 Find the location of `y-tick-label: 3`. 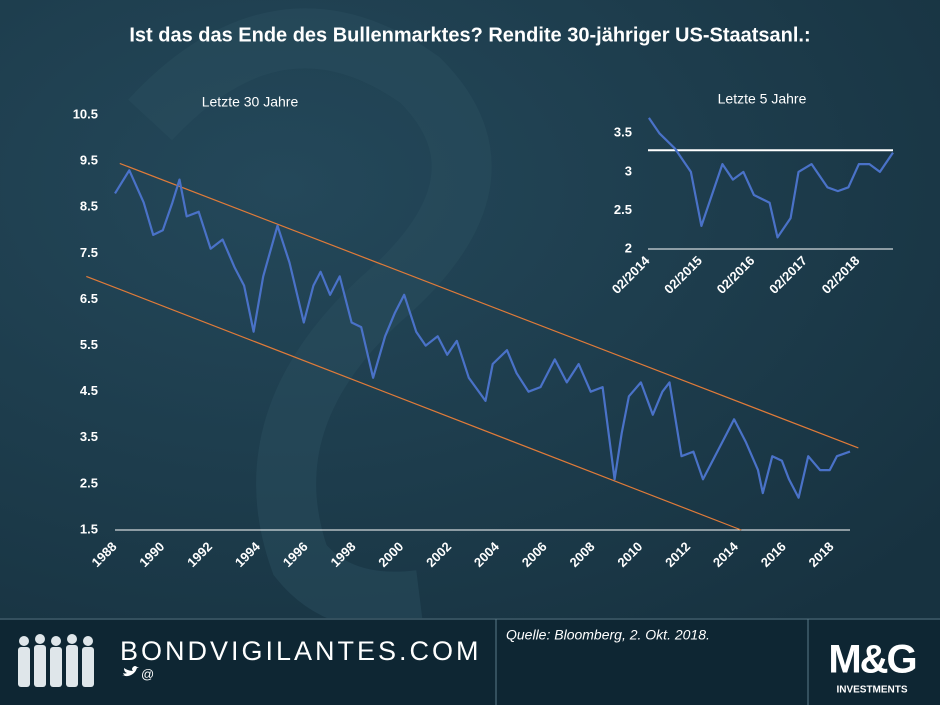

y-tick-label: 3 is located at coordinates (628, 170).